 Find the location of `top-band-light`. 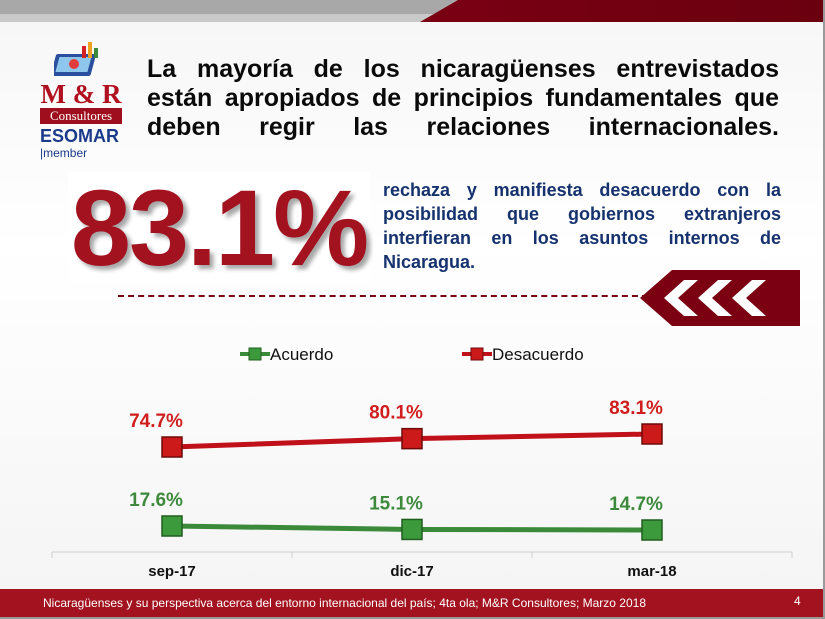

top-band-light is located at coordinates (235, 7).